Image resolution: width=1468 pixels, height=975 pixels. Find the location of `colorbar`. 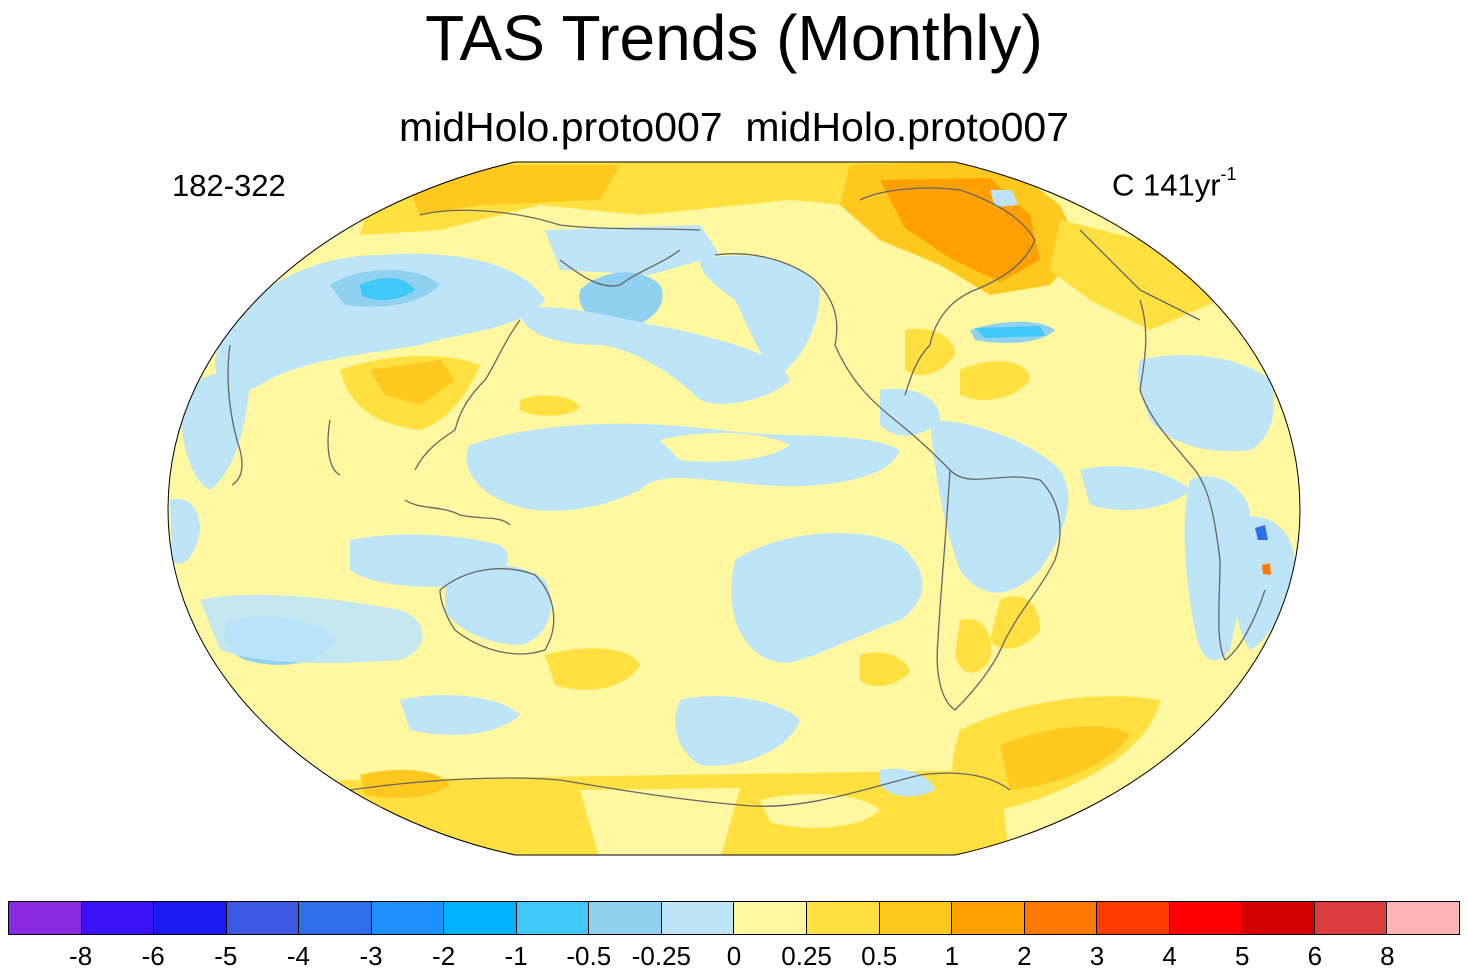

colorbar is located at coordinates (734, 918).